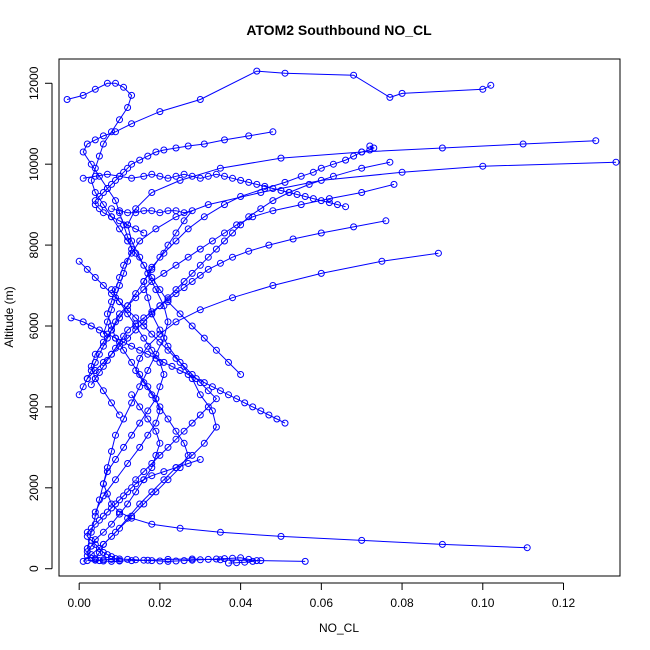 Image resolution: width=650 pixels, height=650 pixels. I want to click on x-tick-label: 0.06, so click(322, 603).